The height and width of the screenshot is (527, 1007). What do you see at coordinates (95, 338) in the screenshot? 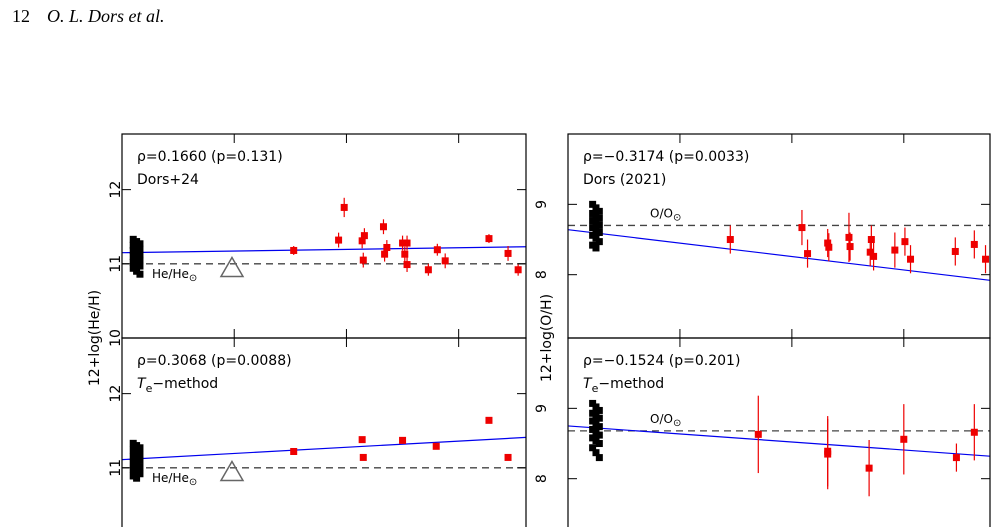
I see `y-axis-label: 12+log(He/H)` at bounding box center [95, 338].